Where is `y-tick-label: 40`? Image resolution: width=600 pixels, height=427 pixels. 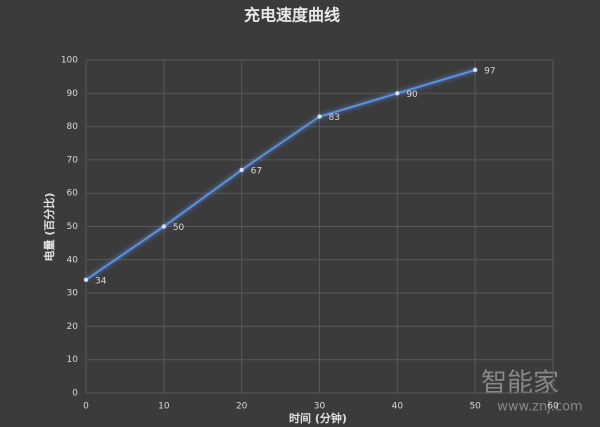 y-tick-label: 40 is located at coordinates (73, 260).